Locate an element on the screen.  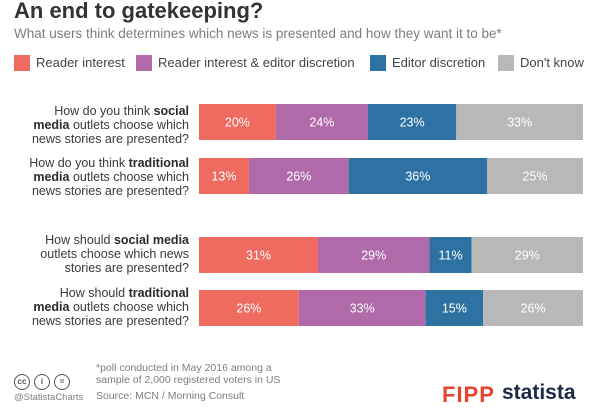
bar-value-label-r1-s4: 33% is located at coordinates (519, 123).